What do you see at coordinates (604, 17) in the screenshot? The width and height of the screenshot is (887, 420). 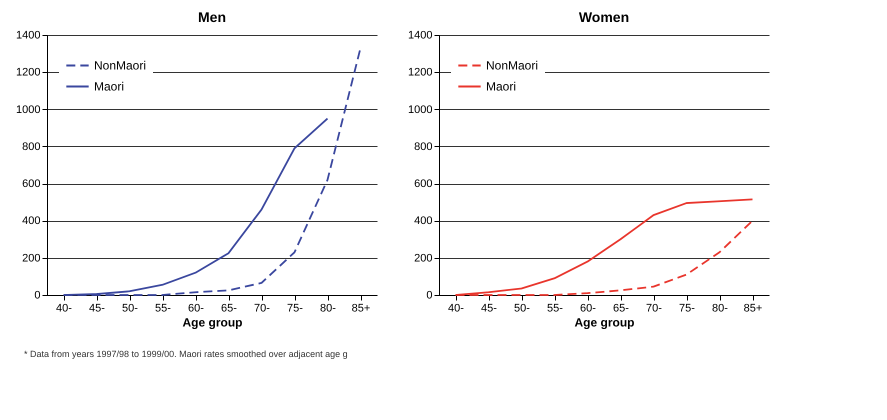 I see `chart-title: Women` at bounding box center [604, 17].